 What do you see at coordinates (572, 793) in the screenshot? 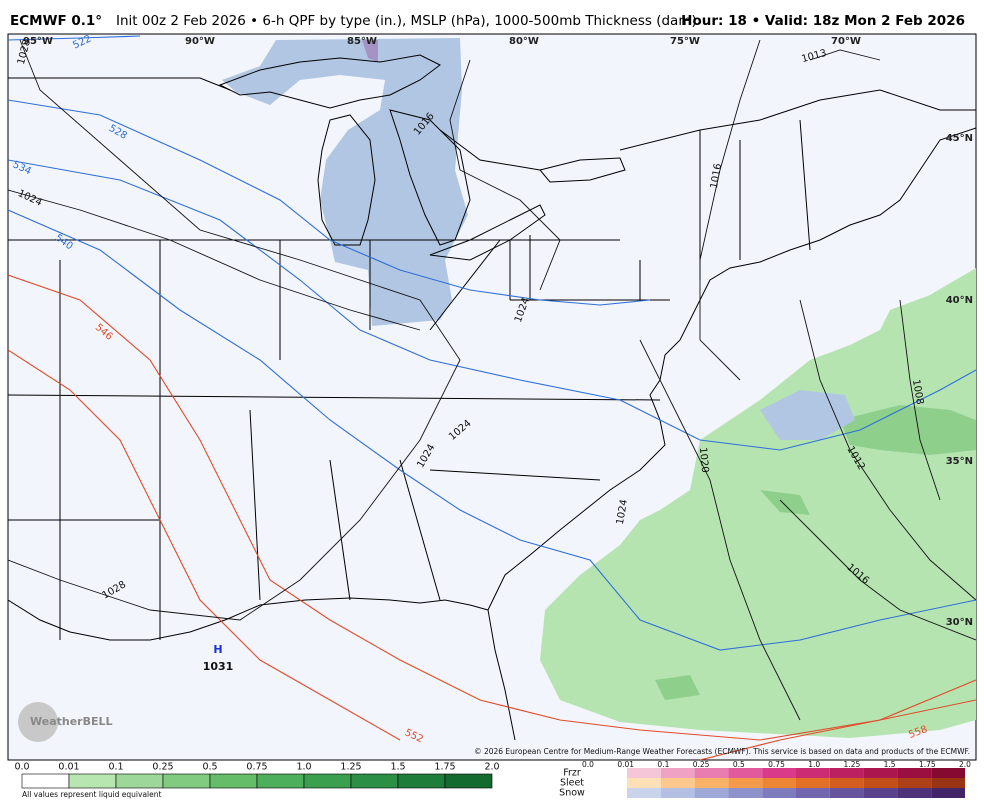
I see `ptype-row-label: Snow` at bounding box center [572, 793].